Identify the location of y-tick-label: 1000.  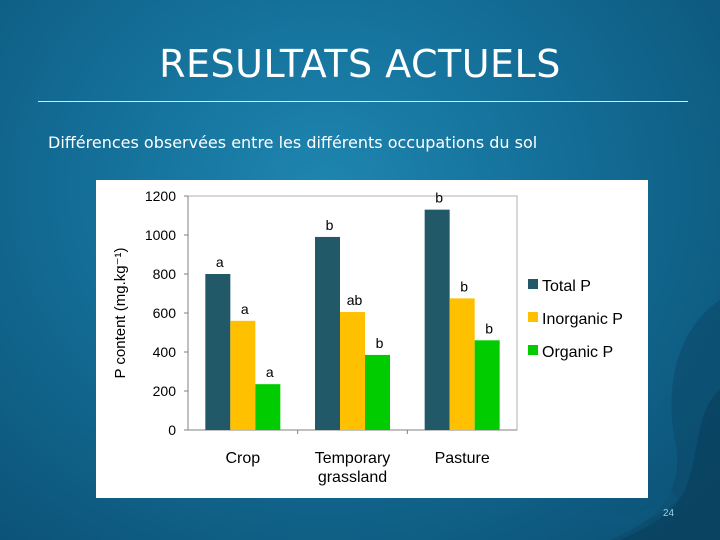
(160, 235).